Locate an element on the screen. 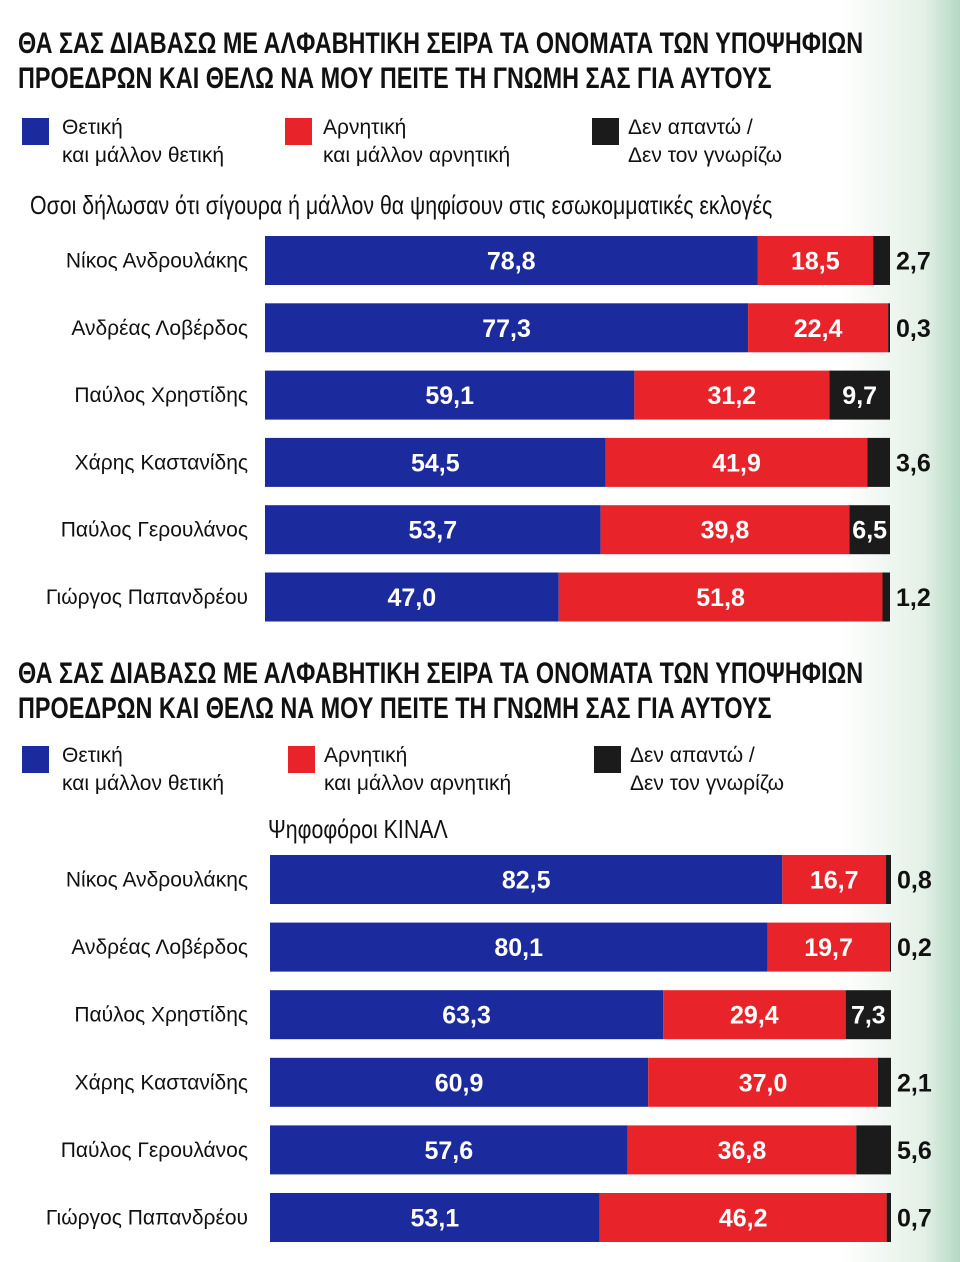 The image size is (960, 1262). chart-1-row-2-positive-value: 77,3 is located at coordinates (506, 329).